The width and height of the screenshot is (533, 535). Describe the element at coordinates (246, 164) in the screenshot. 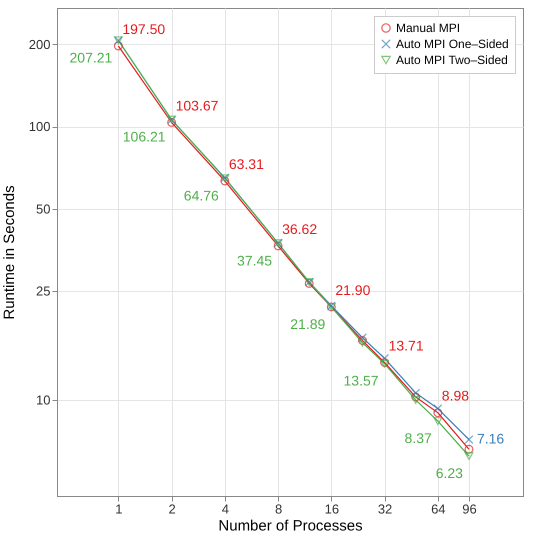

I see `data-label: 63.31` at that location.